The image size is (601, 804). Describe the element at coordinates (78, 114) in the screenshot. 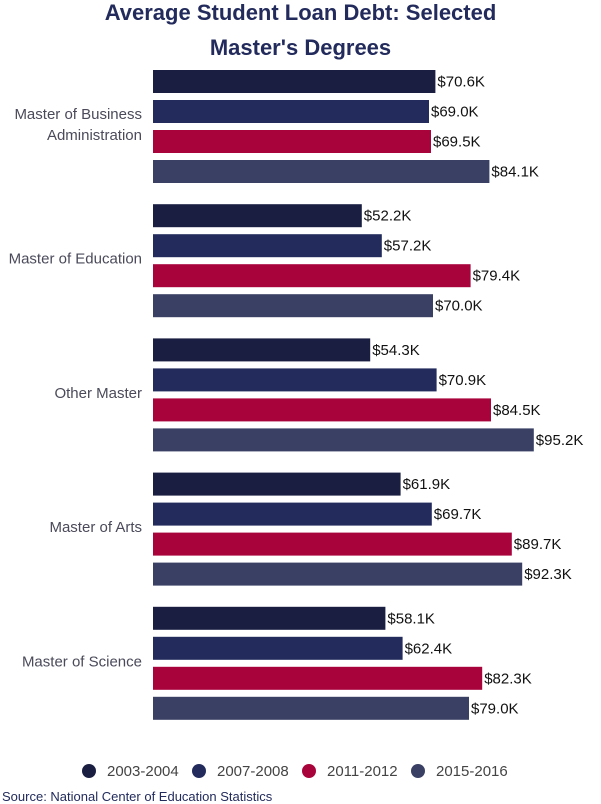

I see `category-label: Master of Business` at that location.